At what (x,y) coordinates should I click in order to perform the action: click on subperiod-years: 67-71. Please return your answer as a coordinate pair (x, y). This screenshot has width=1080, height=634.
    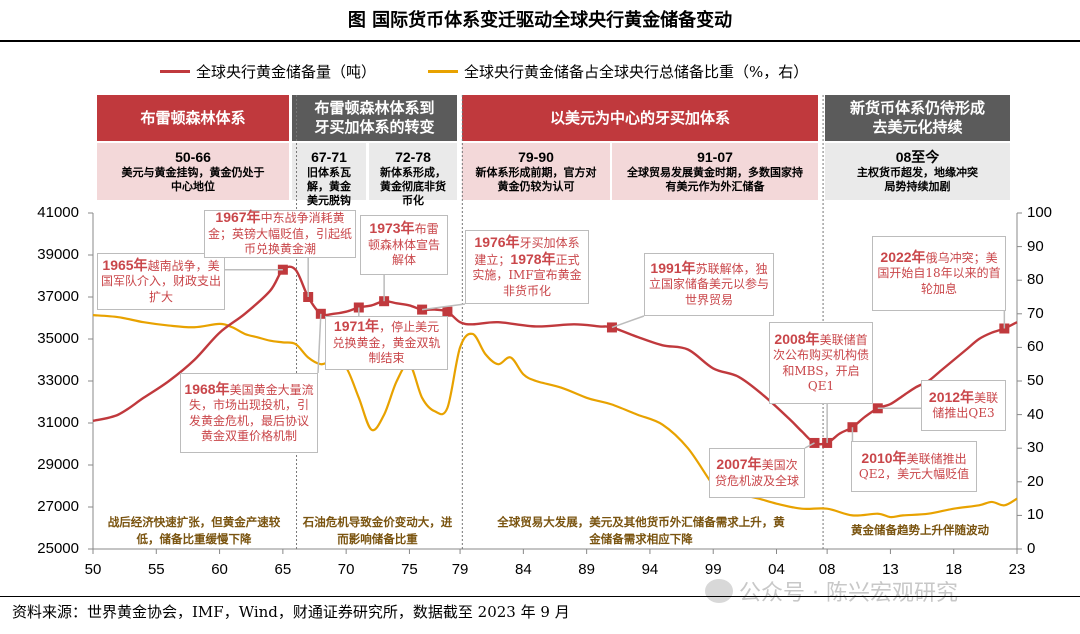
    Looking at the image, I should click on (329, 157).